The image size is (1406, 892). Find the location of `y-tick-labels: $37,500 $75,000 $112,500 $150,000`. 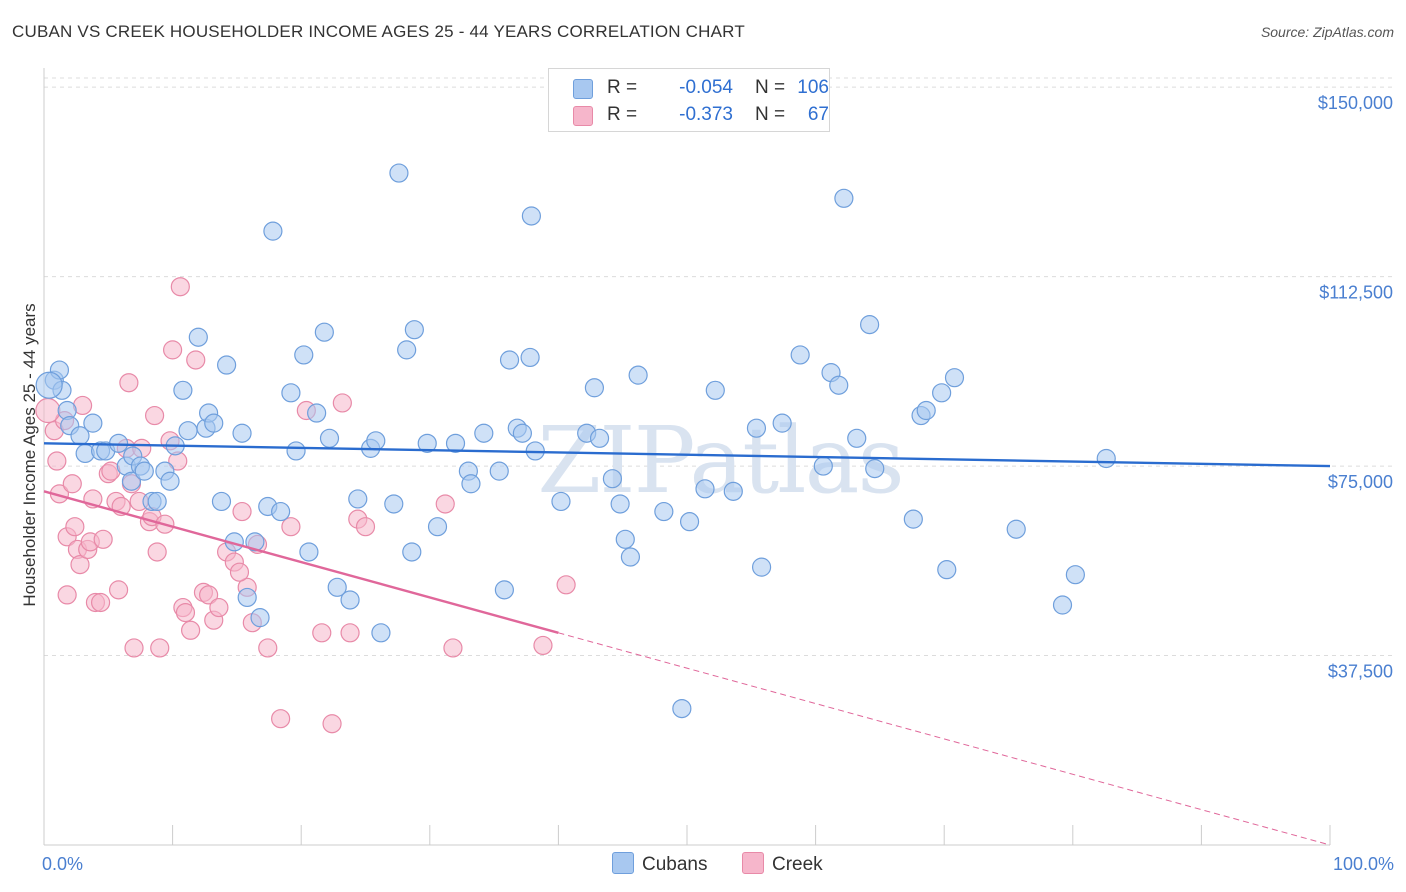

y-tick-labels: $37,500 $75,000 $112,500 $150,000 is located at coordinates (1355, 387).